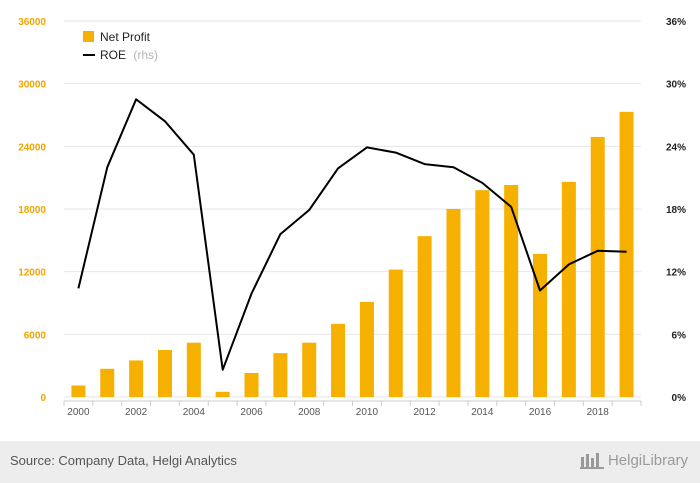 The height and width of the screenshot is (483, 700). What do you see at coordinates (194, 412) in the screenshot?
I see `x-tick-label: 2004` at bounding box center [194, 412].